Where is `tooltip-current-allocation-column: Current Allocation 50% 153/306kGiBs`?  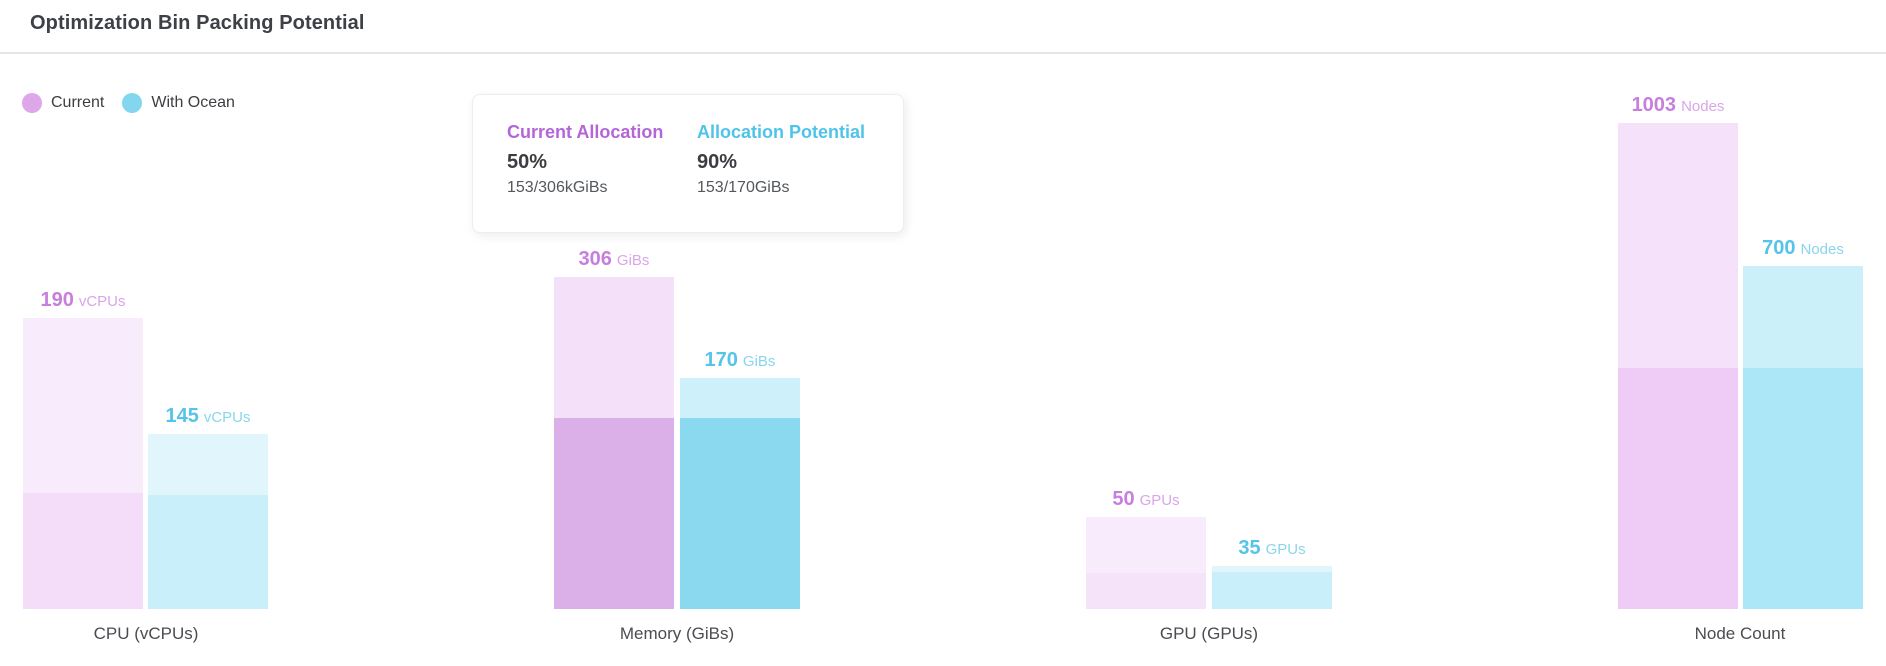 tooltip-current-allocation-column: Current Allocation 50% 153/306kGiBs is located at coordinates (585, 159).